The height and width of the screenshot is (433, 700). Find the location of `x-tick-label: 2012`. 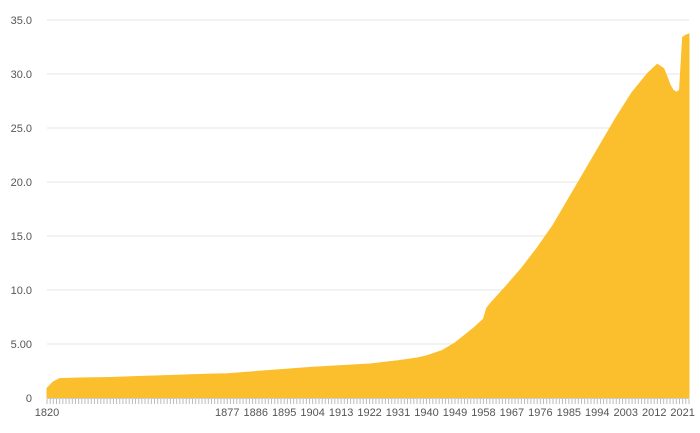

x-tick-label: 2012 is located at coordinates (654, 413).